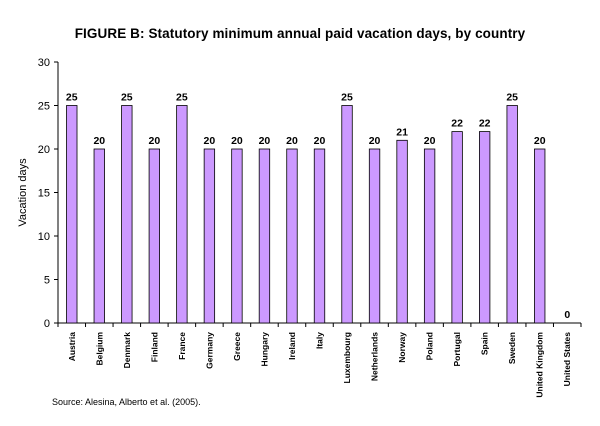  I want to click on y-tick-label: 15, so click(44, 194).